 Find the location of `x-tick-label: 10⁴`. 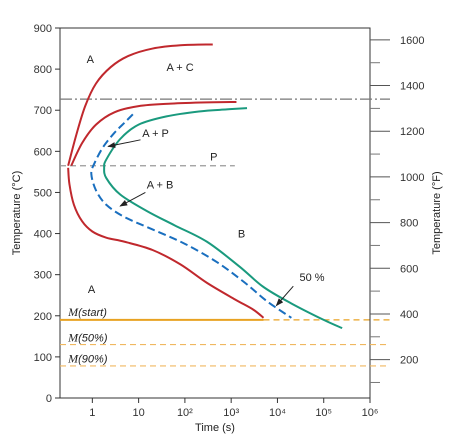

x-tick-label: 10⁴ is located at coordinates (277, 413).